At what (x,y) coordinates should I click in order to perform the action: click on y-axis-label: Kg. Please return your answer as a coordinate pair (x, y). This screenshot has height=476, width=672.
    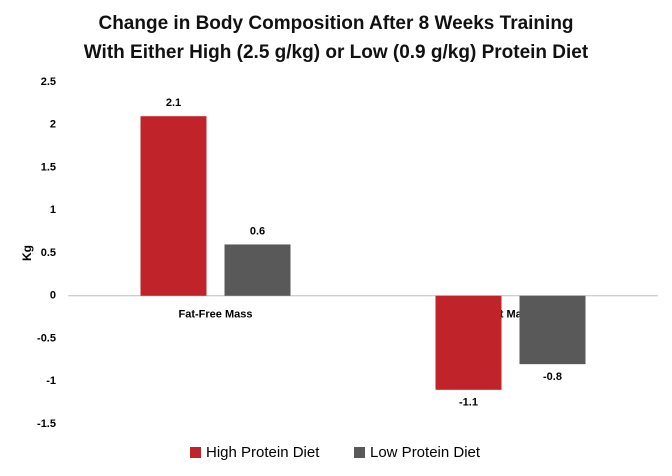
    Looking at the image, I should click on (27, 253).